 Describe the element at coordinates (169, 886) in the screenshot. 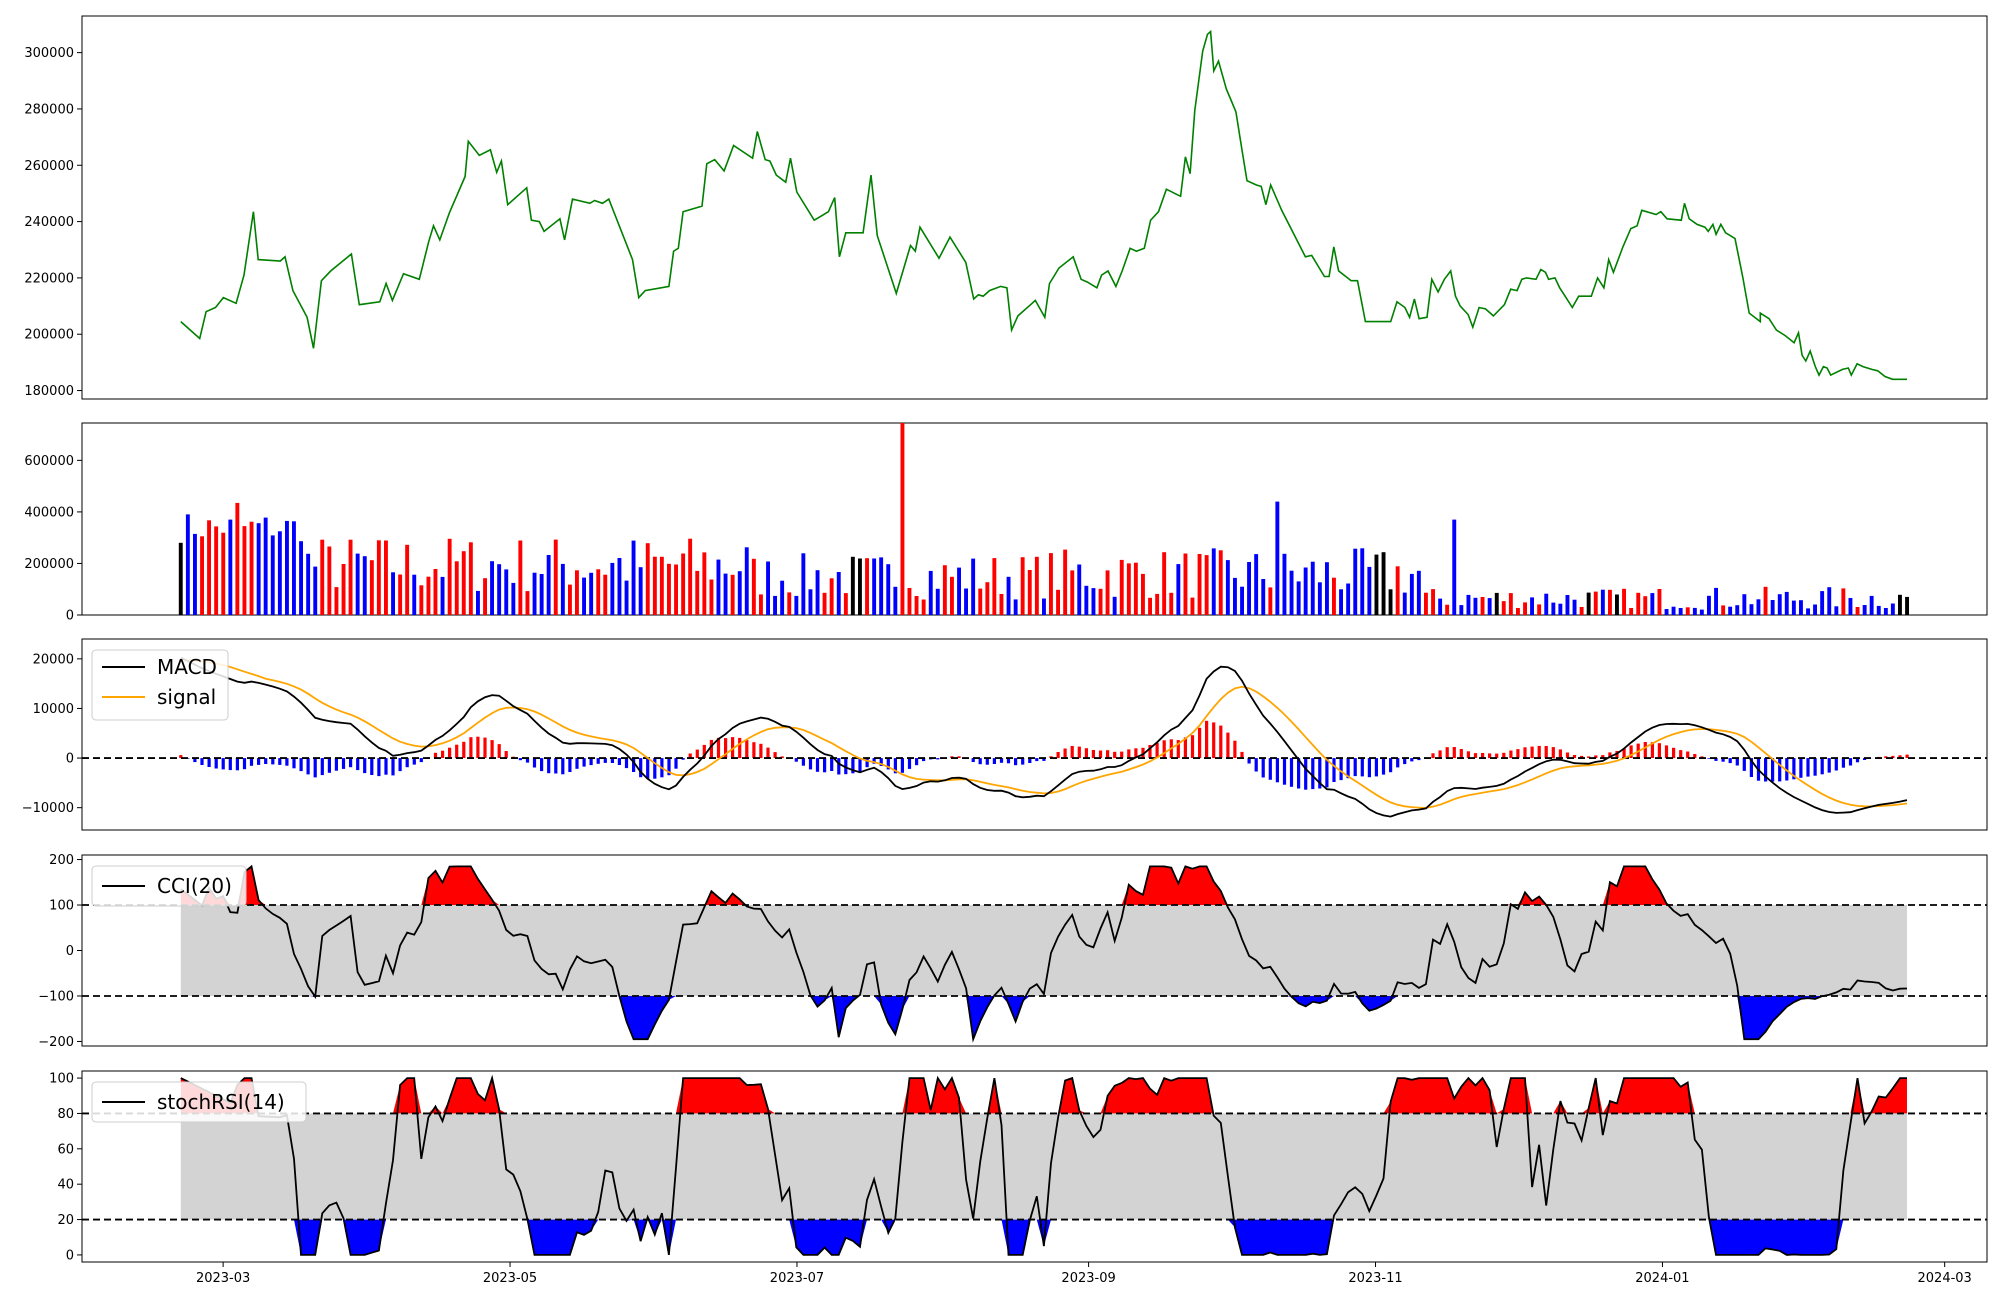

I see `legend-box` at that location.